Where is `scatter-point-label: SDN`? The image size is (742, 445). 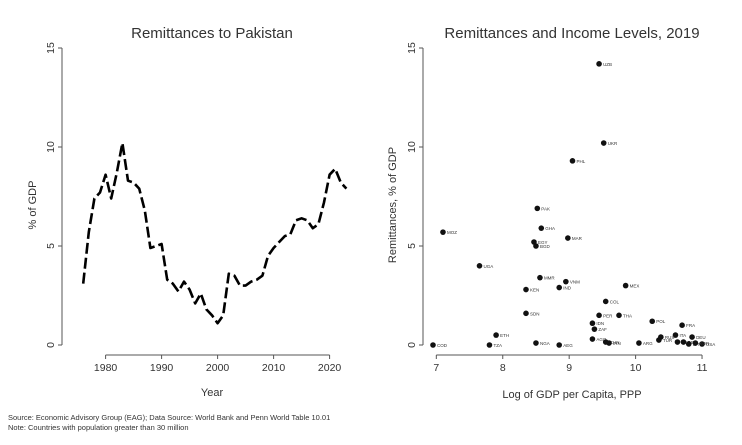 scatter-point-label: SDN is located at coordinates (535, 313).